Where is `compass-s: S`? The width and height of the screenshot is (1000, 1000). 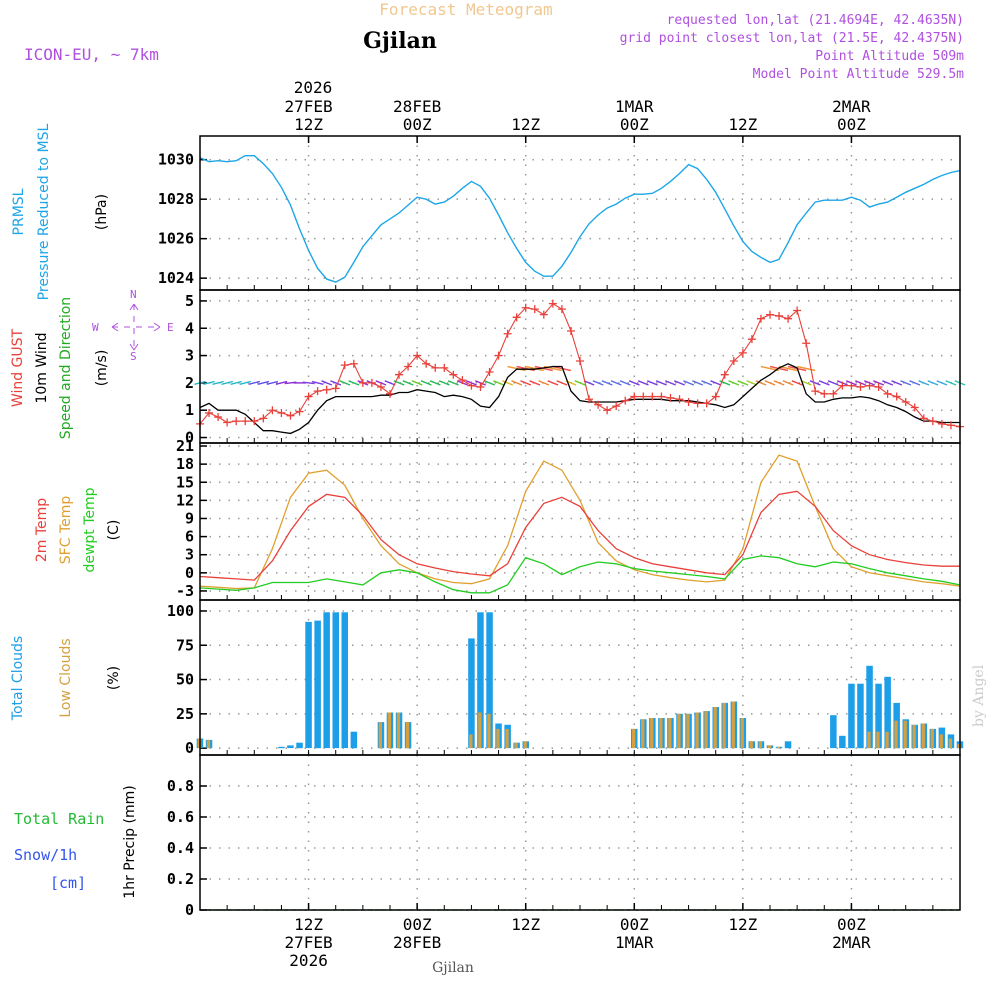
compass-s: S is located at coordinates (133, 356).